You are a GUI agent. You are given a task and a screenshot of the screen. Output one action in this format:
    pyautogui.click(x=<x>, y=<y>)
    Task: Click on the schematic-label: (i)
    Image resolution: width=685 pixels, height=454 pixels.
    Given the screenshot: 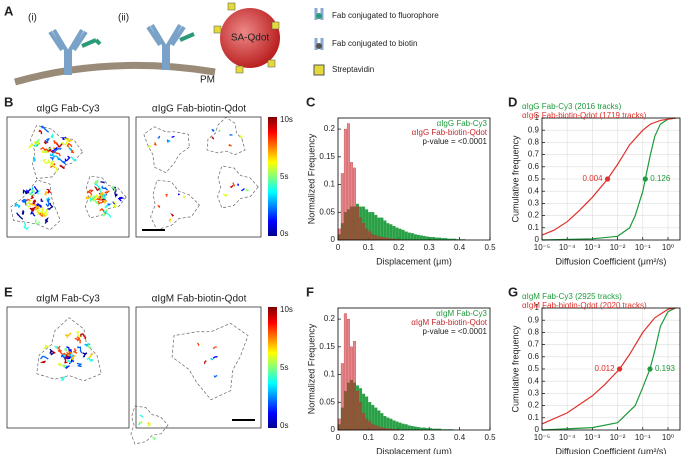 What is the action you would take?
    pyautogui.click(x=32, y=18)
    